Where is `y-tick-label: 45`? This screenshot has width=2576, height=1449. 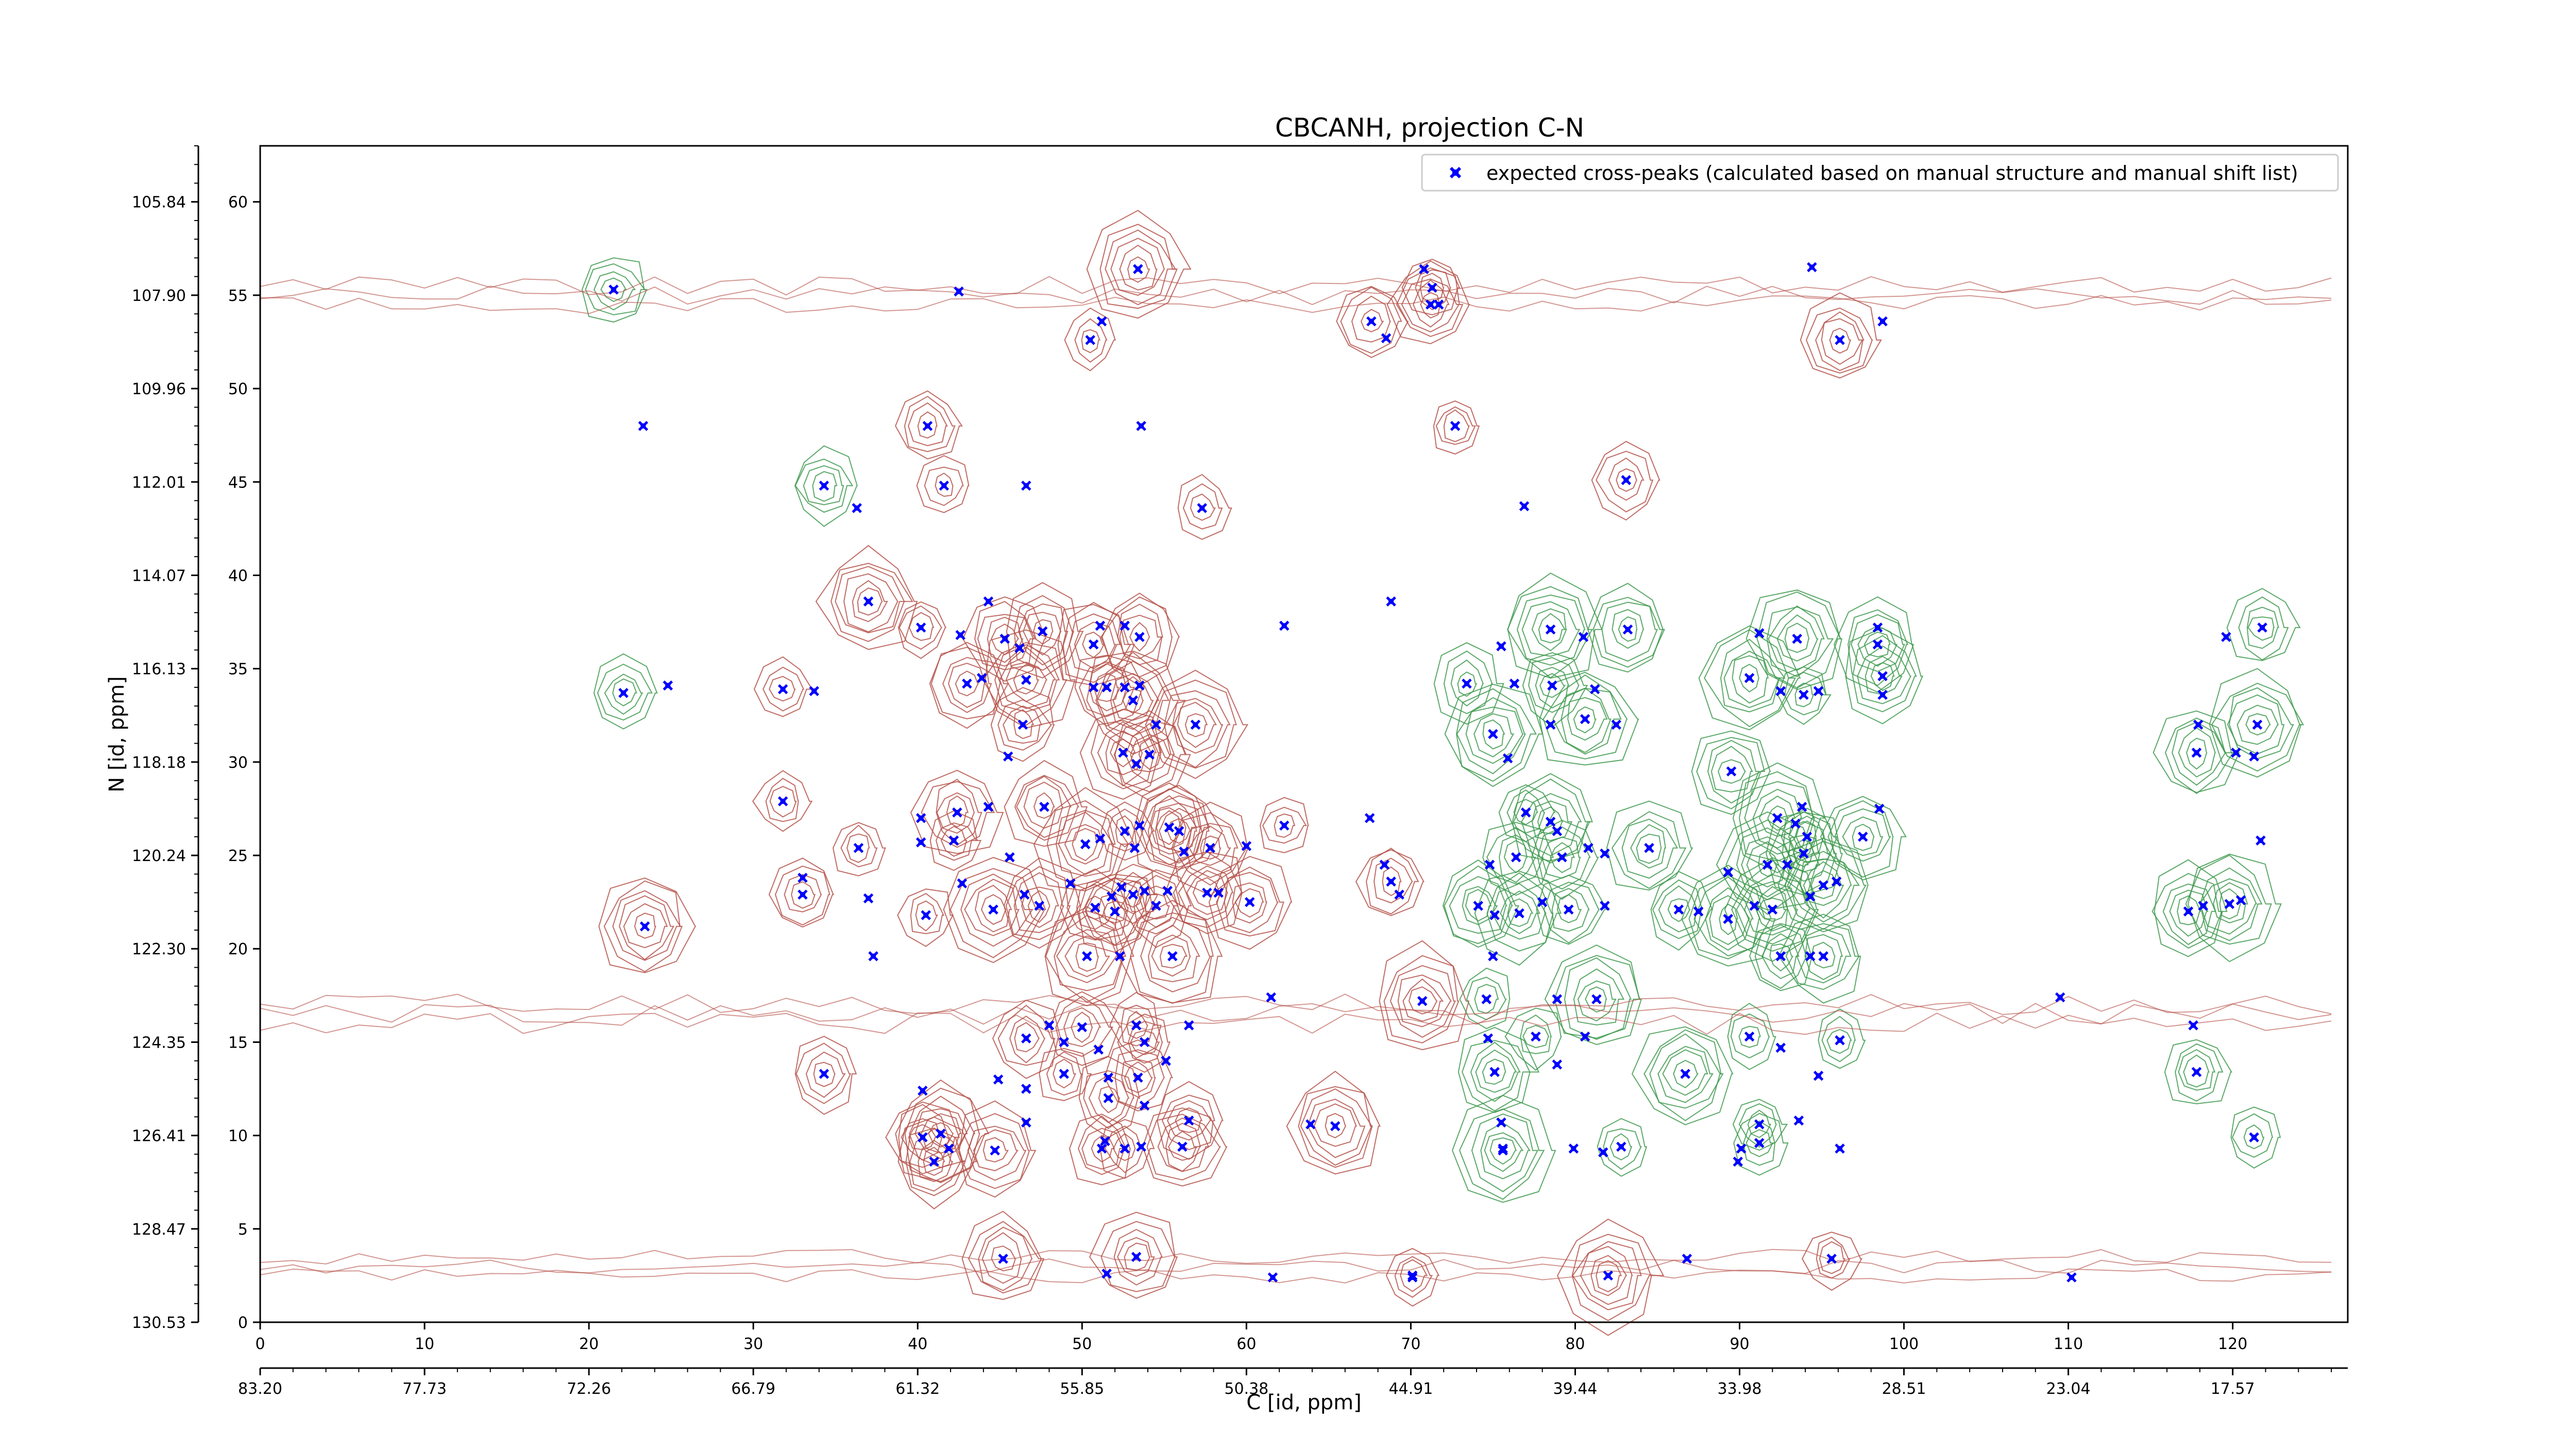
y-tick-label: 45 is located at coordinates (238, 483).